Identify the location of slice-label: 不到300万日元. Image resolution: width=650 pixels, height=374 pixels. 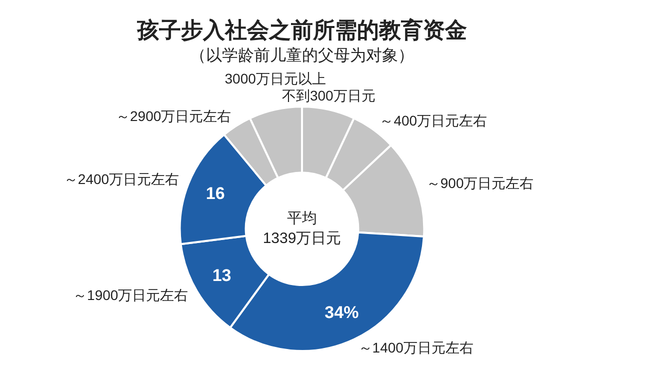
(329, 95).